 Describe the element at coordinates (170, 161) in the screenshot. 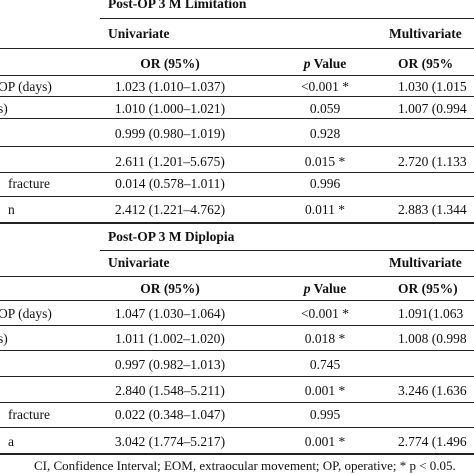

I see `row-or: 2.611 (1.201–5.675)` at that location.